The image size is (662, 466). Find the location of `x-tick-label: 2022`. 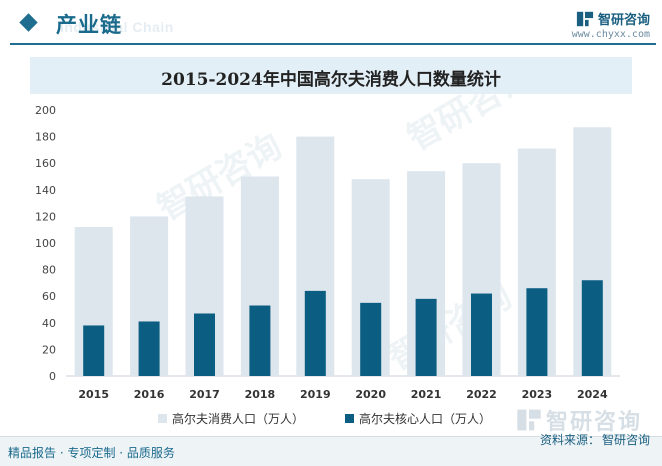

x-tick-label: 2022 is located at coordinates (481, 394).